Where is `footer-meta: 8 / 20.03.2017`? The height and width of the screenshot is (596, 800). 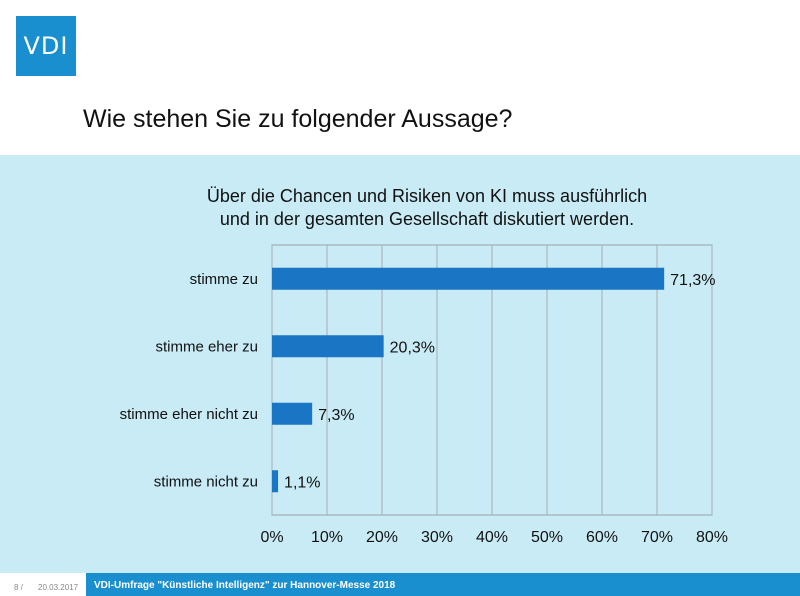
footer-meta: 8 / 20.03.2017 is located at coordinates (43, 584).